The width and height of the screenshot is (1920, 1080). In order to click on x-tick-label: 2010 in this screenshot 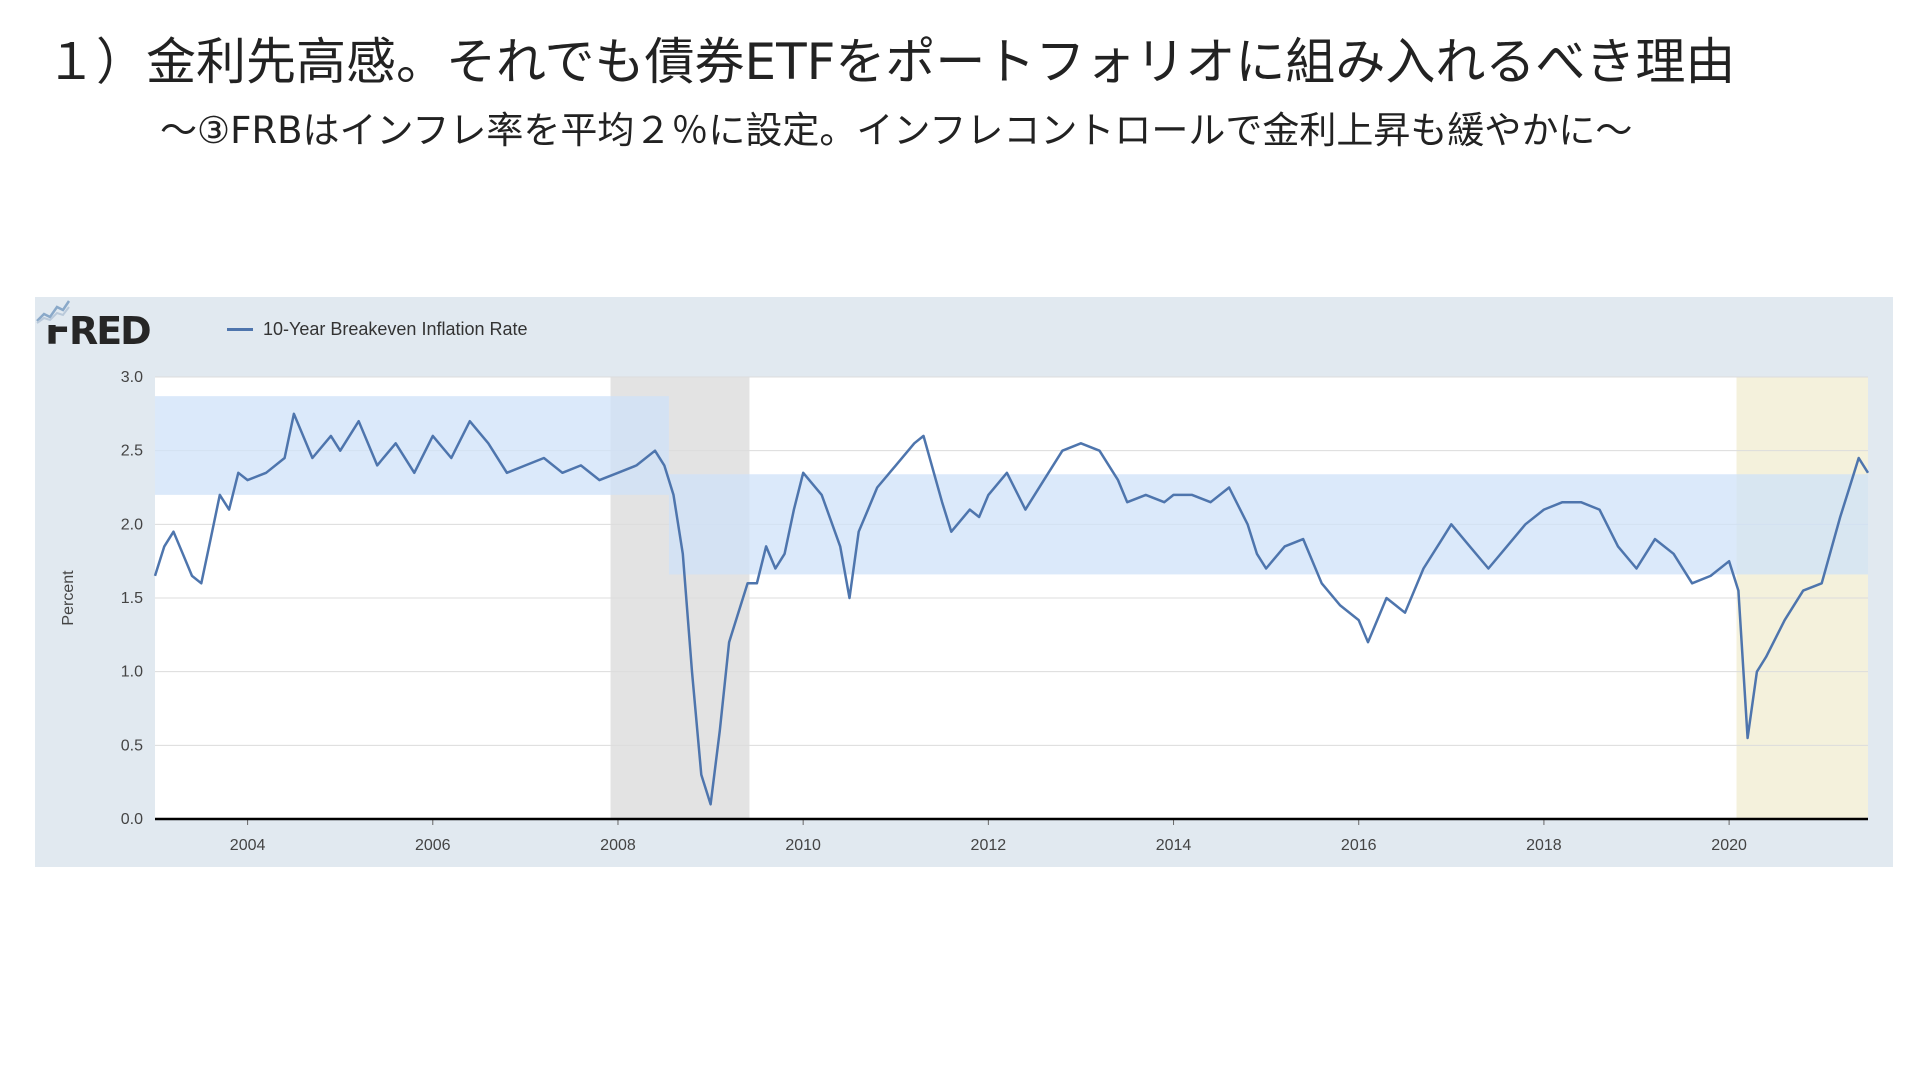, I will do `click(803, 845)`.